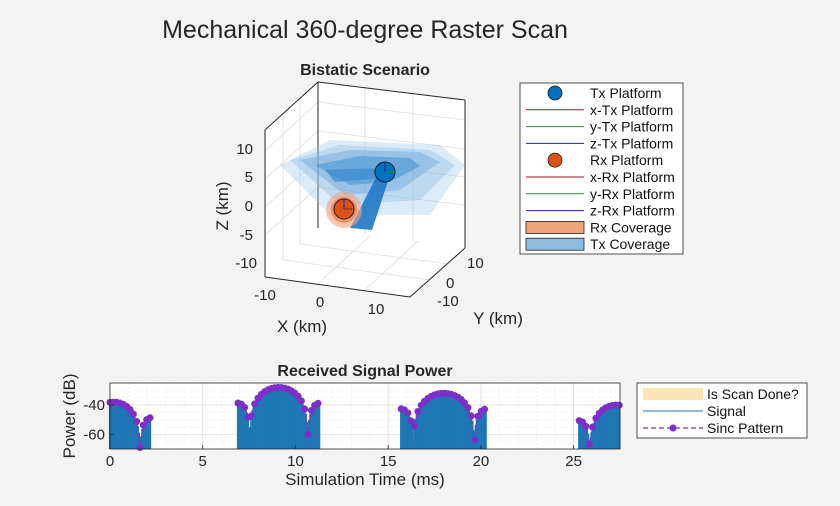 Image resolution: width=840 pixels, height=506 pixels. What do you see at coordinates (481, 461) in the screenshot?
I see `power-x-tick: 20` at bounding box center [481, 461].